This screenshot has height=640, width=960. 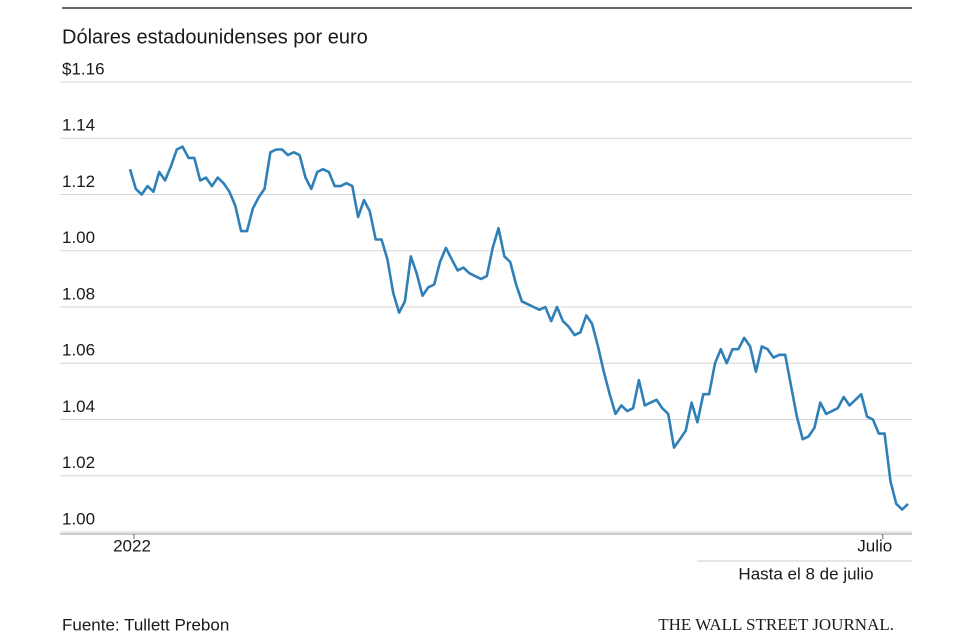 What do you see at coordinates (874, 545) in the screenshot?
I see `x-tick-label: Julio` at bounding box center [874, 545].